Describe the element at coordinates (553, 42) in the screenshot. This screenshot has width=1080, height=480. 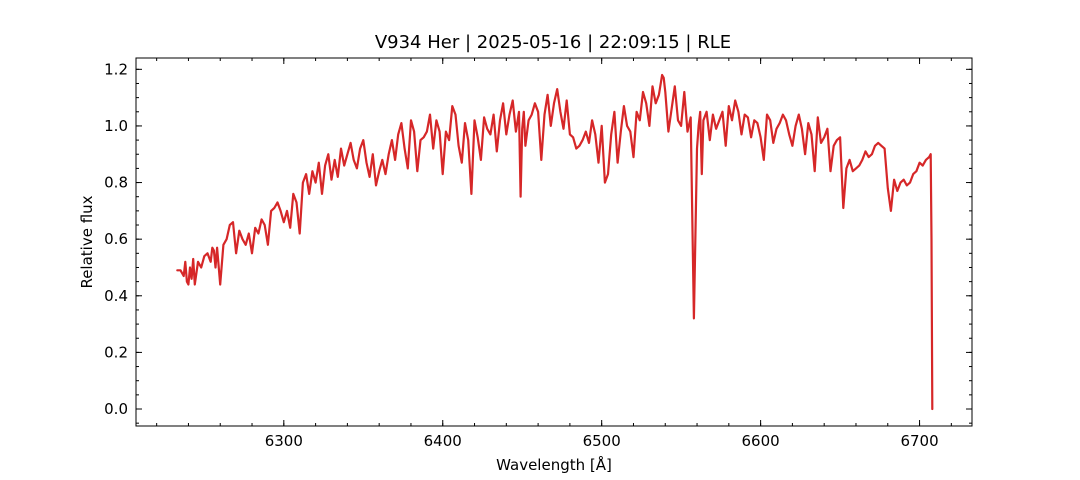
I see `chart-title: V934 Her | 2025-05-16 | 22:09:15 | RLE` at that location.